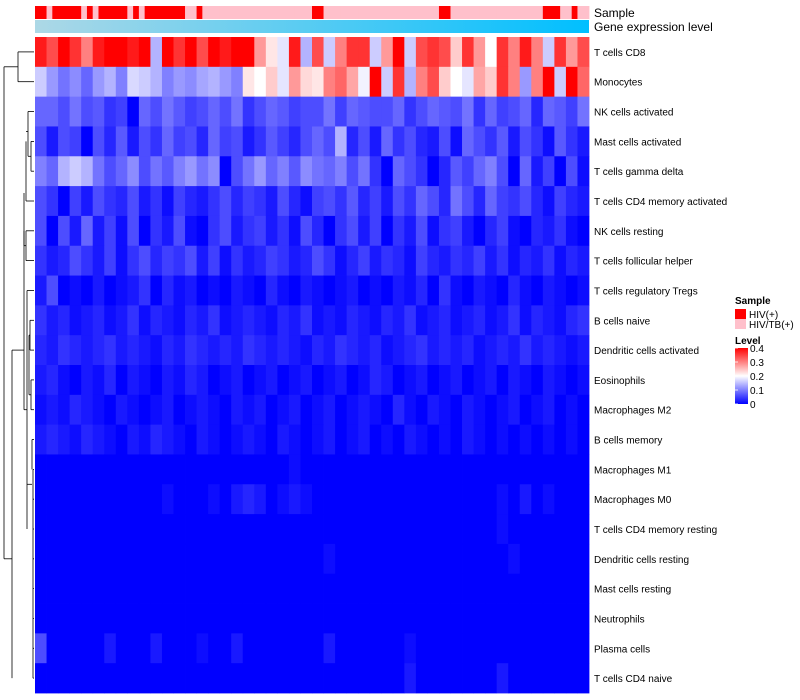  What do you see at coordinates (312, 26) in the screenshot?
I see `gene-expression-annotation-track` at bounding box center [312, 26].